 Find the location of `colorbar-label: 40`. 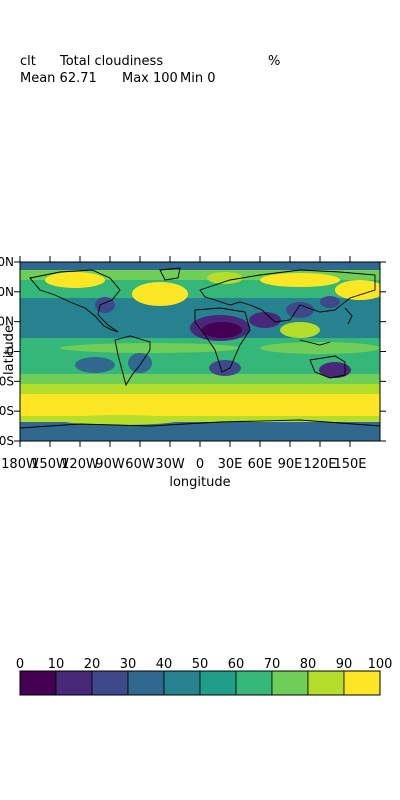

colorbar-label: 40 is located at coordinates (164, 664).